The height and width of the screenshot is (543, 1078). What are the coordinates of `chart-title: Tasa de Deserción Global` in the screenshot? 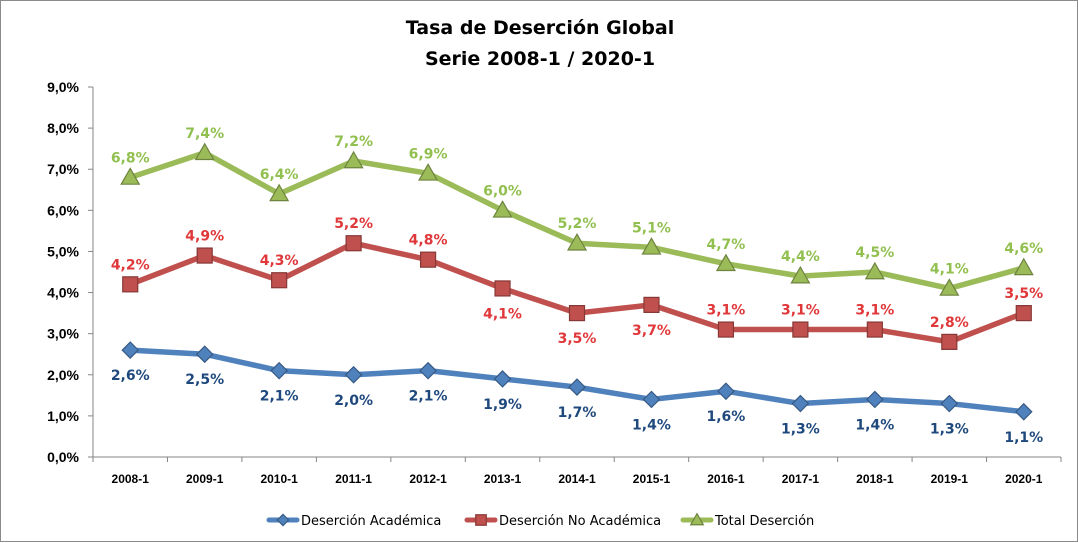 It's located at (540, 28).